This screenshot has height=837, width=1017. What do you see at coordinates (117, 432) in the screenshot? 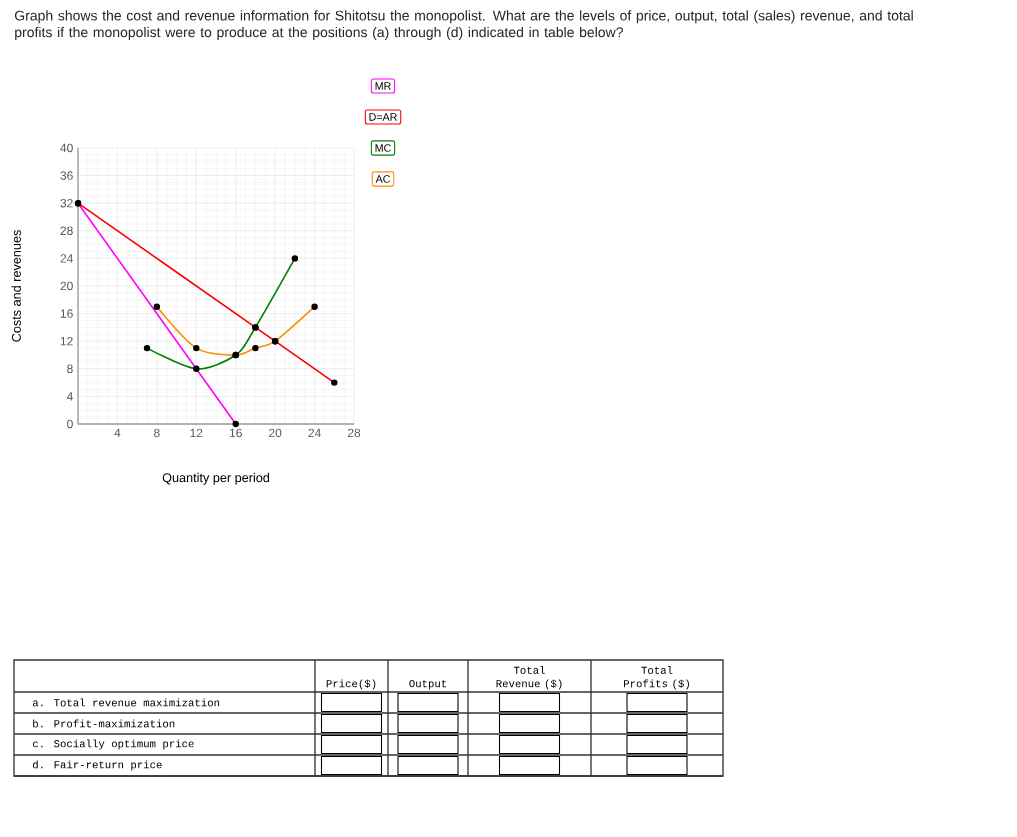
I see `x-tick-label: 4` at bounding box center [117, 432].